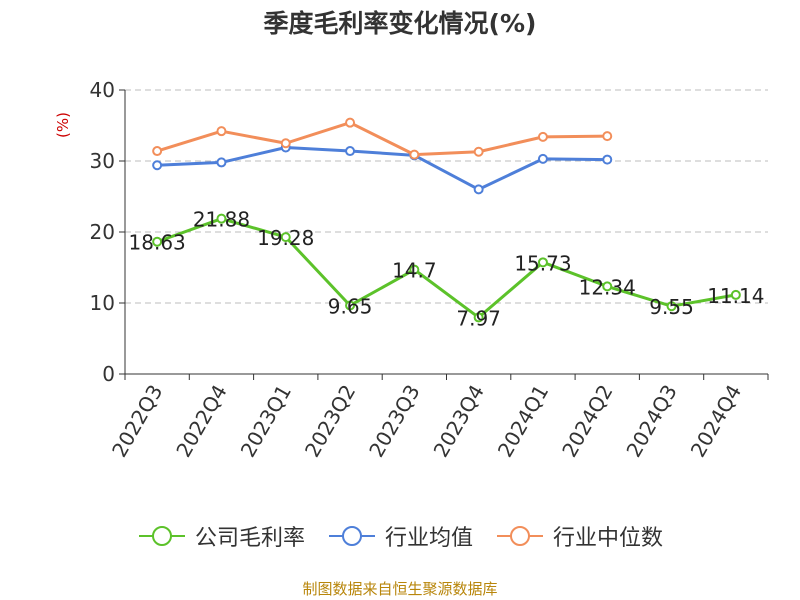 This screenshot has height=600, width=800. What do you see at coordinates (428, 538) in the screenshot?
I see `legend-label: 行业均值` at bounding box center [428, 538].